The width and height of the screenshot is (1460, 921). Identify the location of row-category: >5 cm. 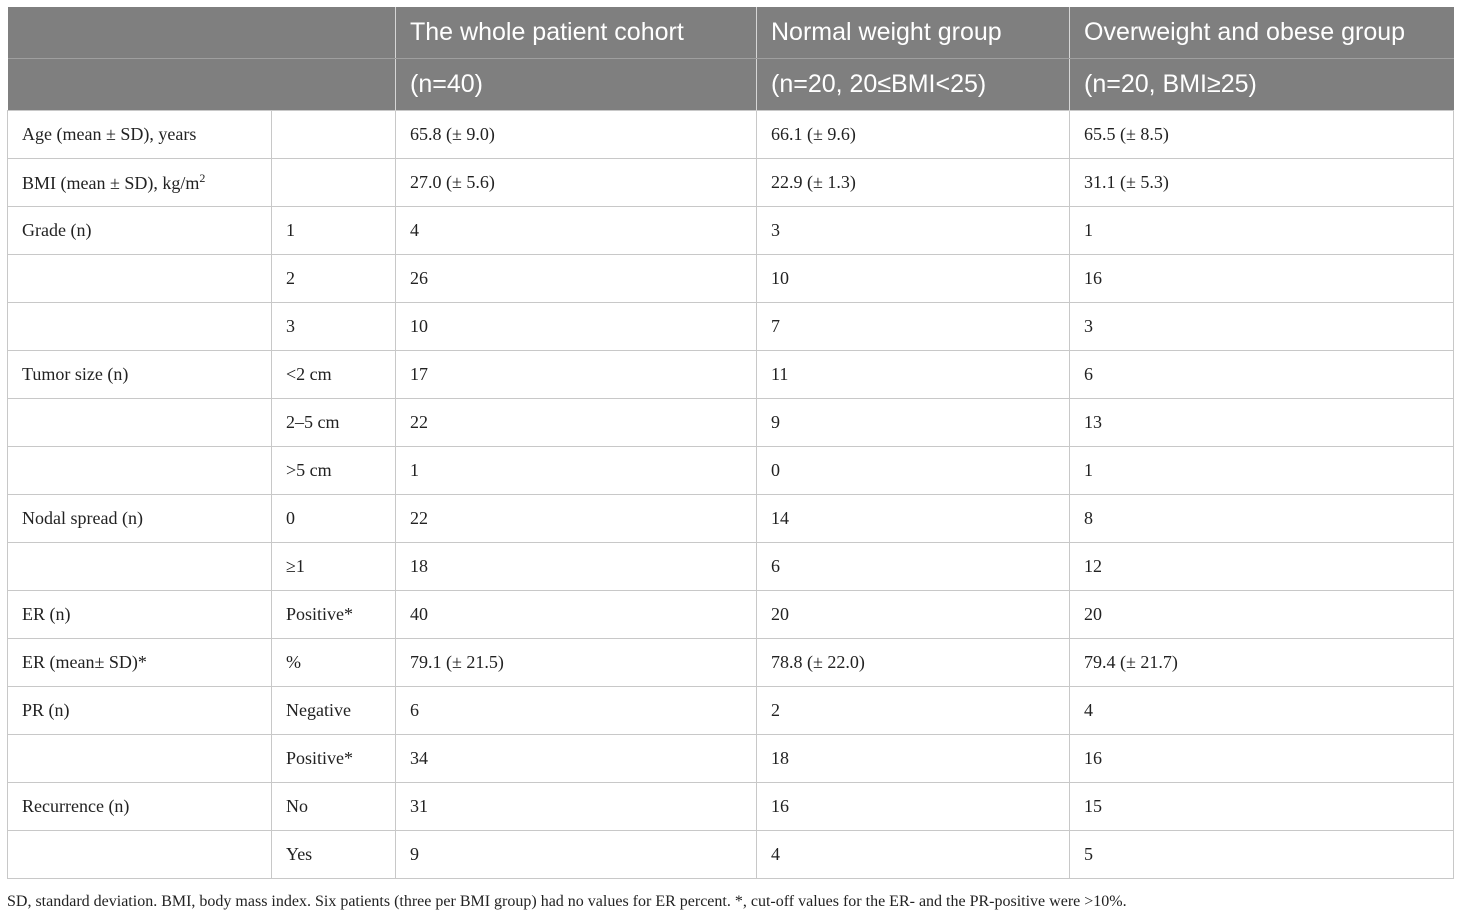
(333, 470).